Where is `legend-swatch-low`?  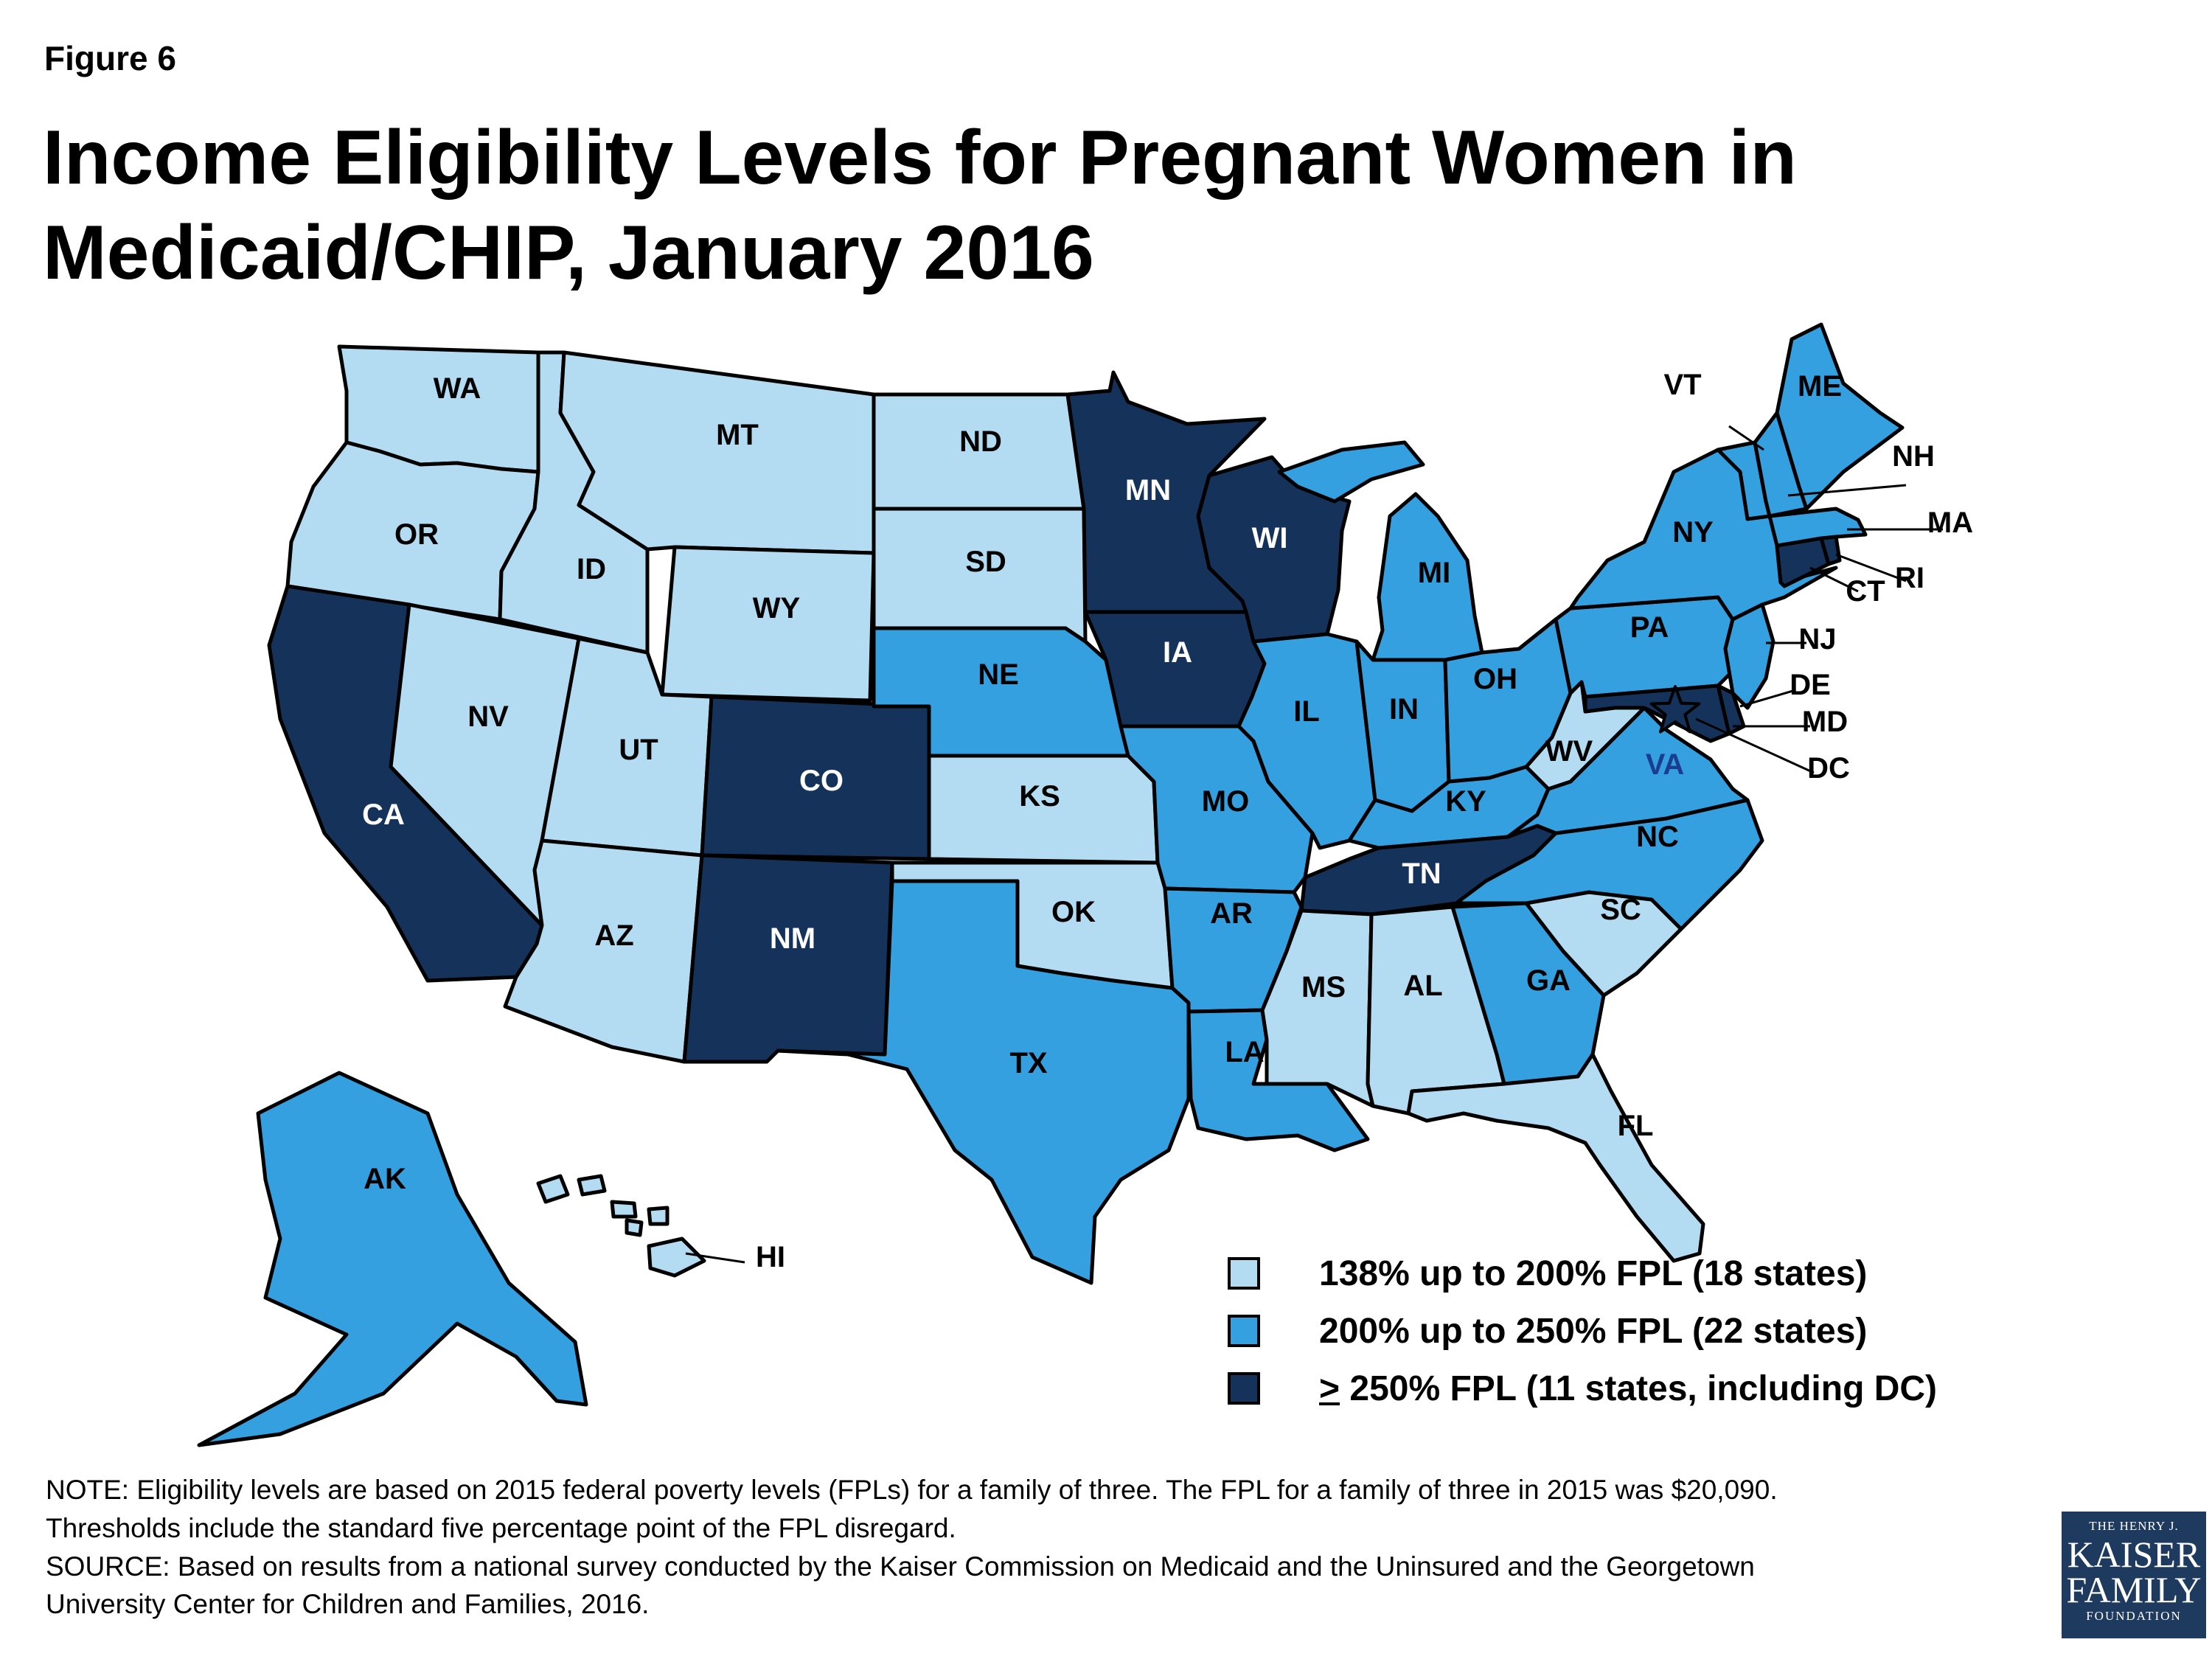 legend-swatch-low is located at coordinates (1244, 1273).